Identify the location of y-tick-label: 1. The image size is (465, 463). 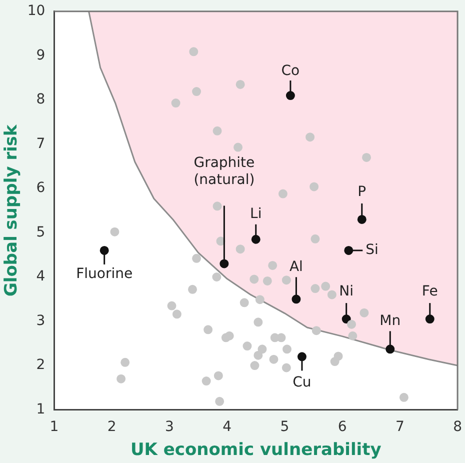
(41, 409).